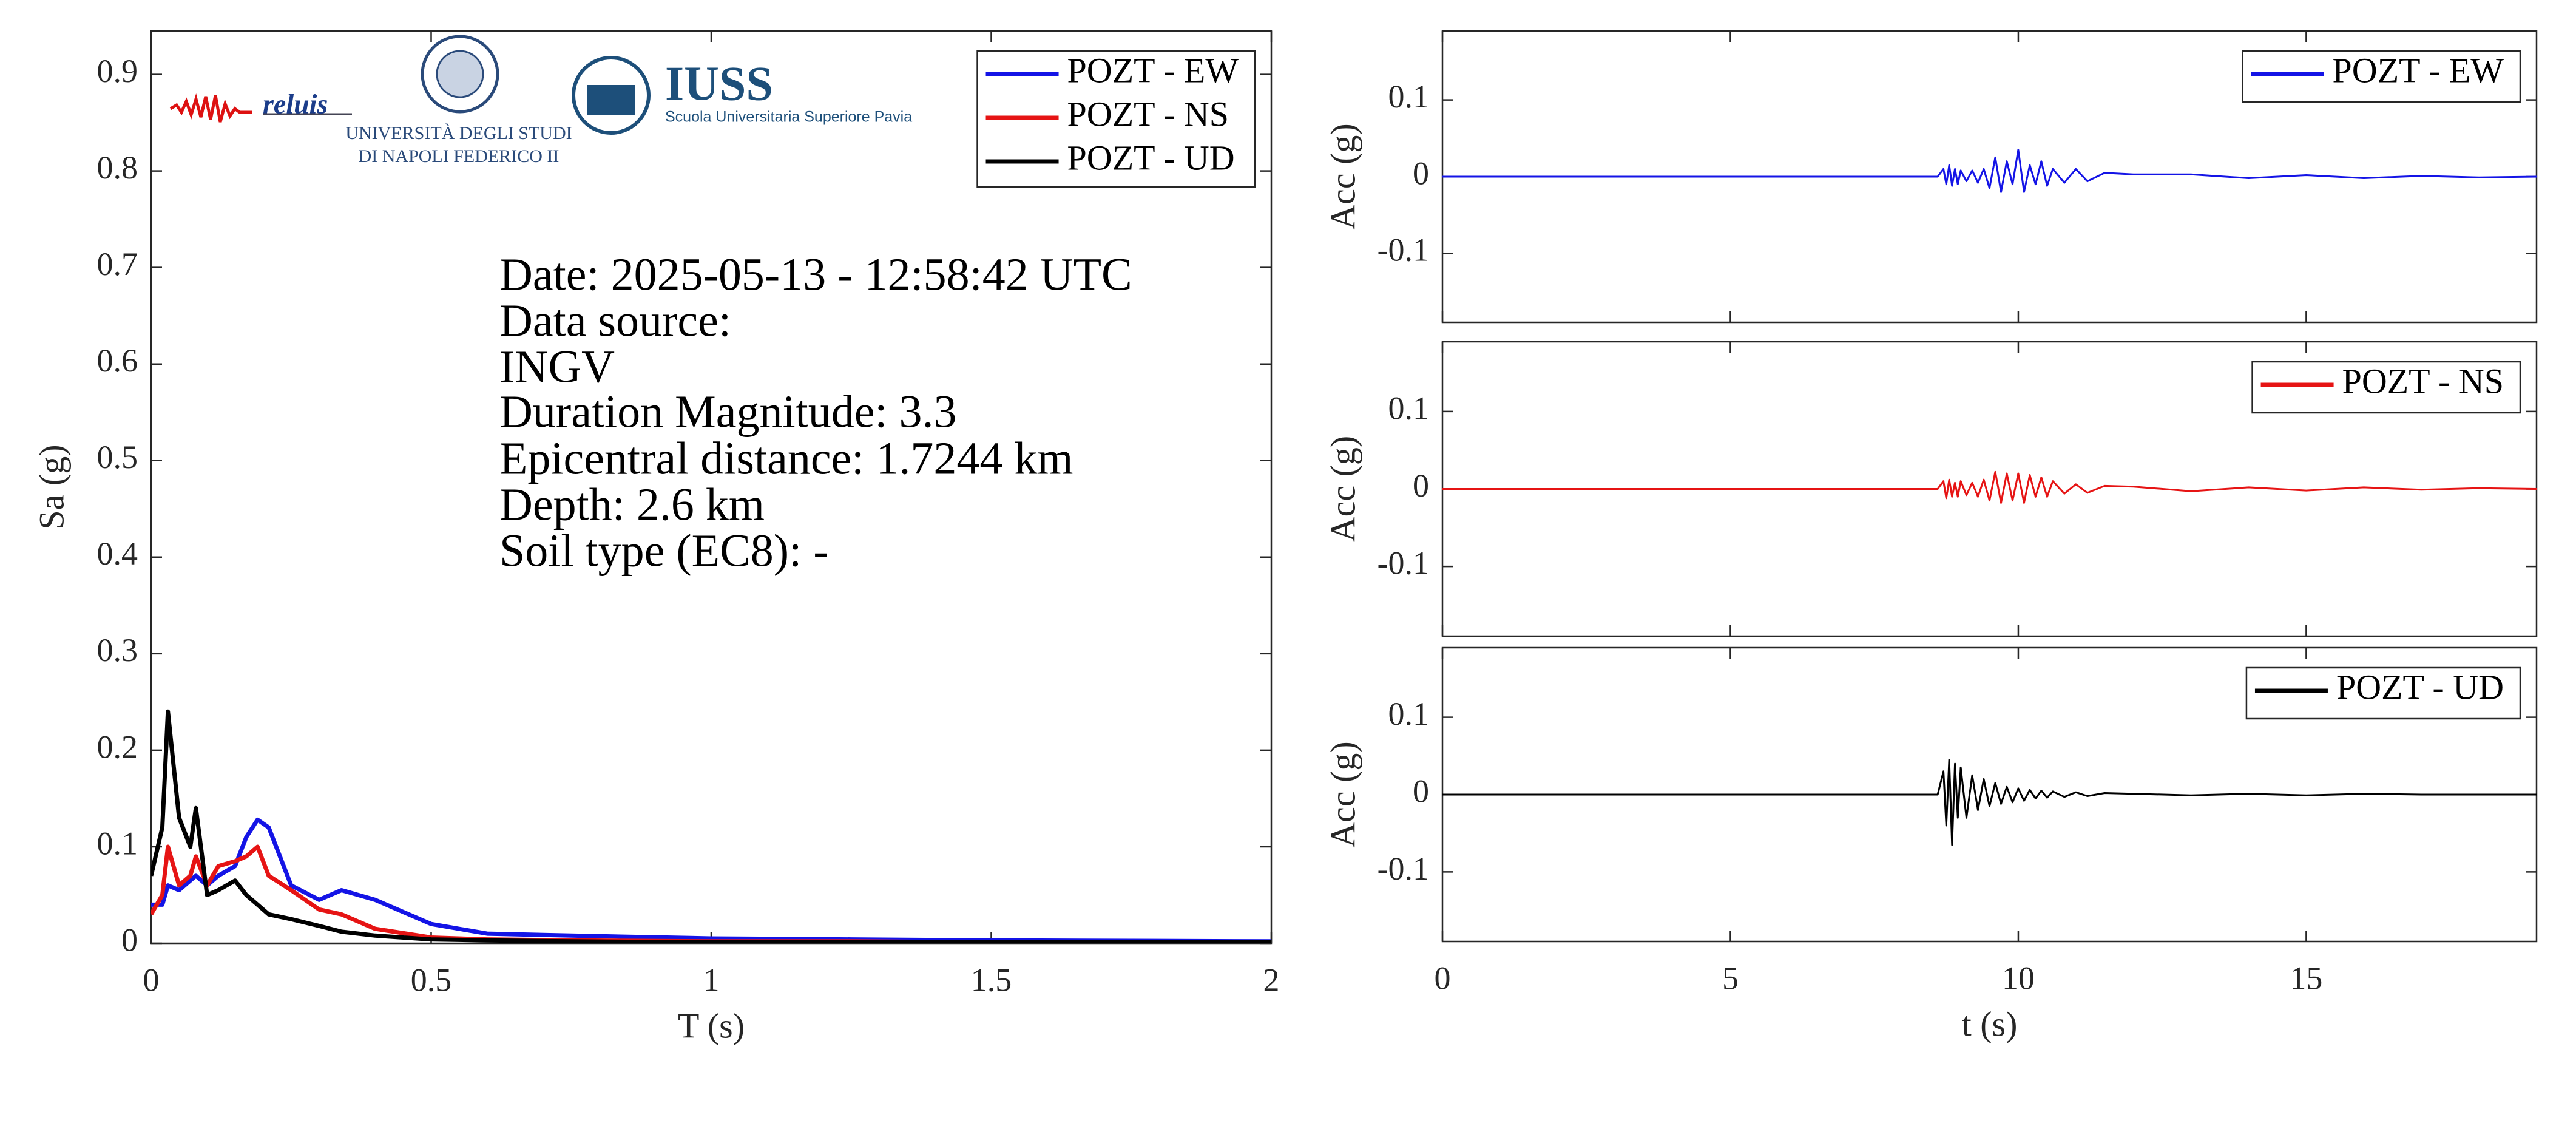 The image size is (2576, 1126). What do you see at coordinates (117, 746) in the screenshot?
I see `y-tick-label: 0.2` at bounding box center [117, 746].